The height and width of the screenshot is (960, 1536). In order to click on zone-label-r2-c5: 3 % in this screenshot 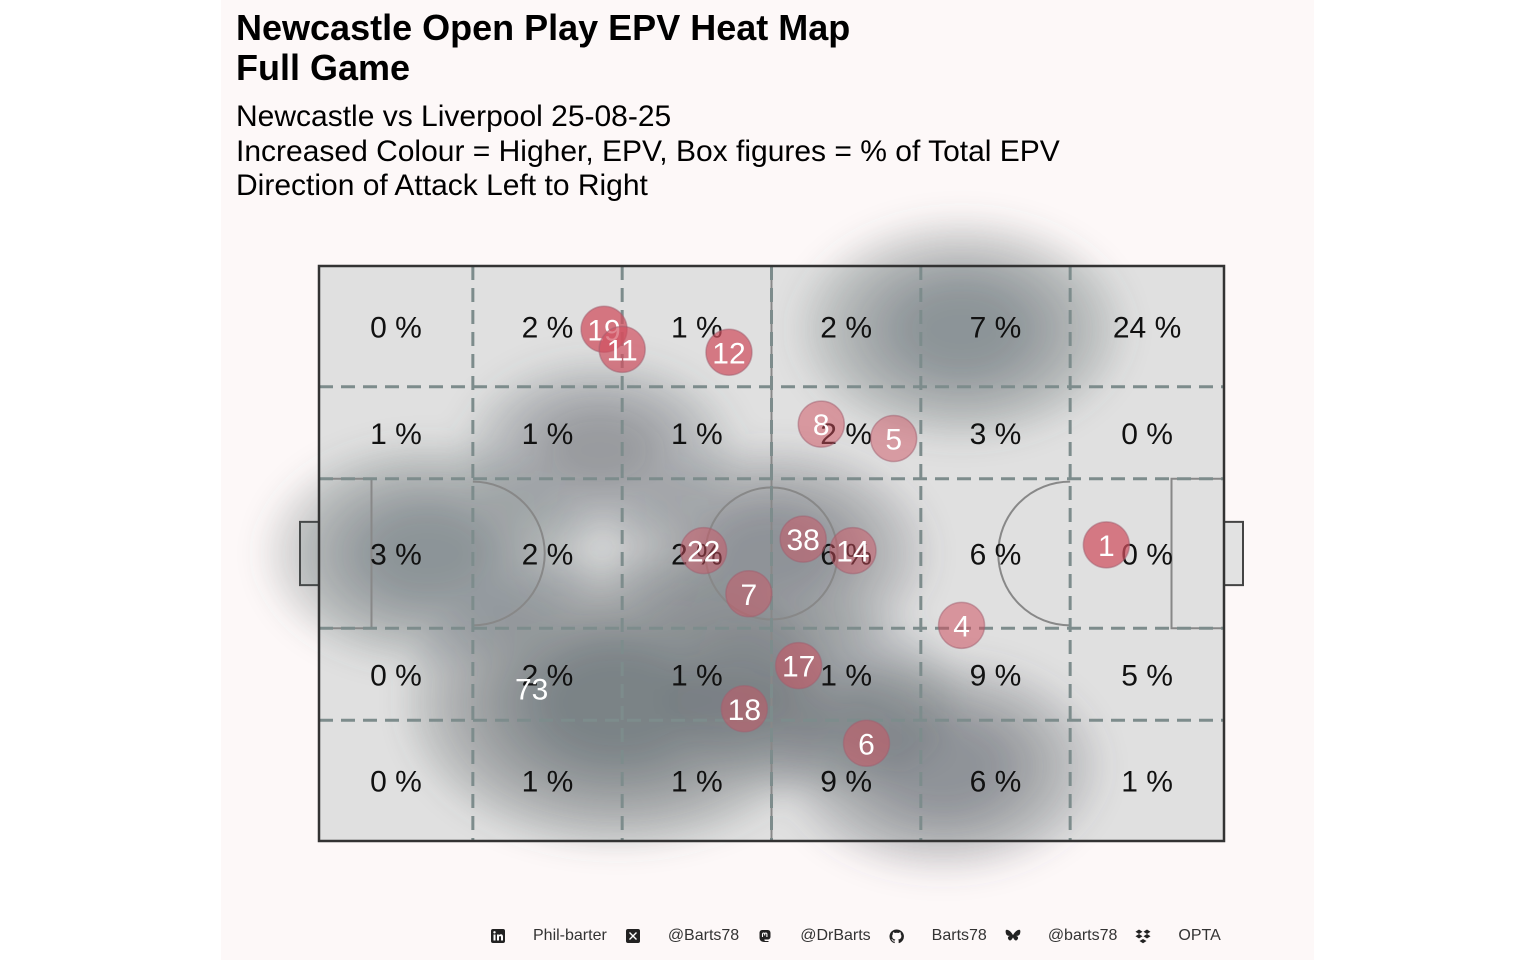, I will do `click(996, 434)`.